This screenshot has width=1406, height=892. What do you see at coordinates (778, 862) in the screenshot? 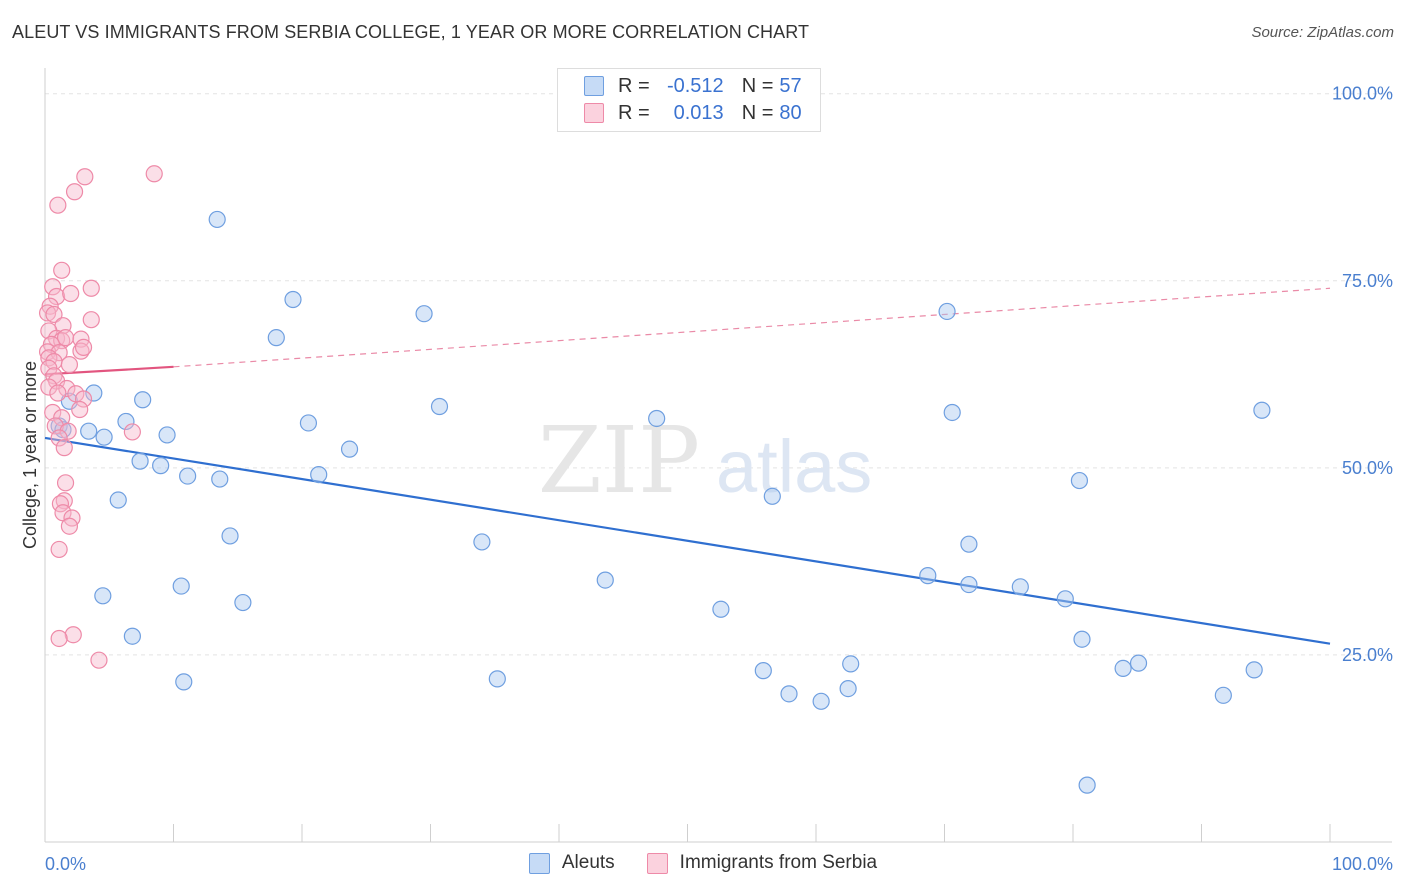
I see `series-legend-label: Immigrants from Serbia` at bounding box center [778, 862].